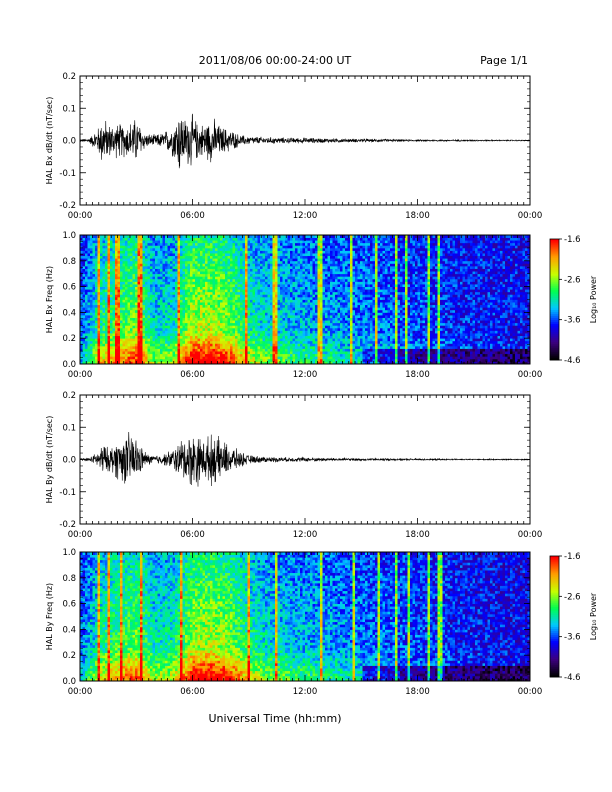  I want to click on y-axis-label: HAL By dB/dt (nT/sec), so click(49, 460).